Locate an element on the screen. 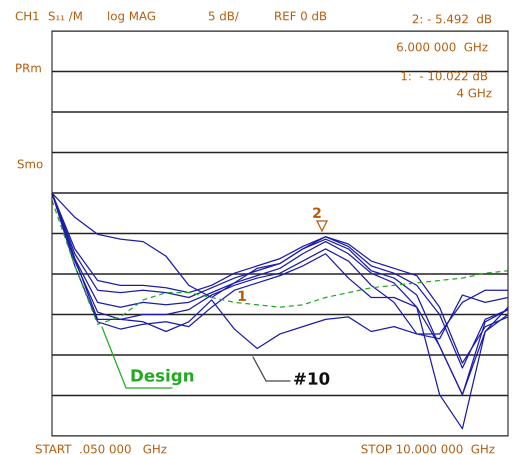 Image resolution: width=513 pixels, height=455 pixels. annotation: 1 is located at coordinates (242, 295).